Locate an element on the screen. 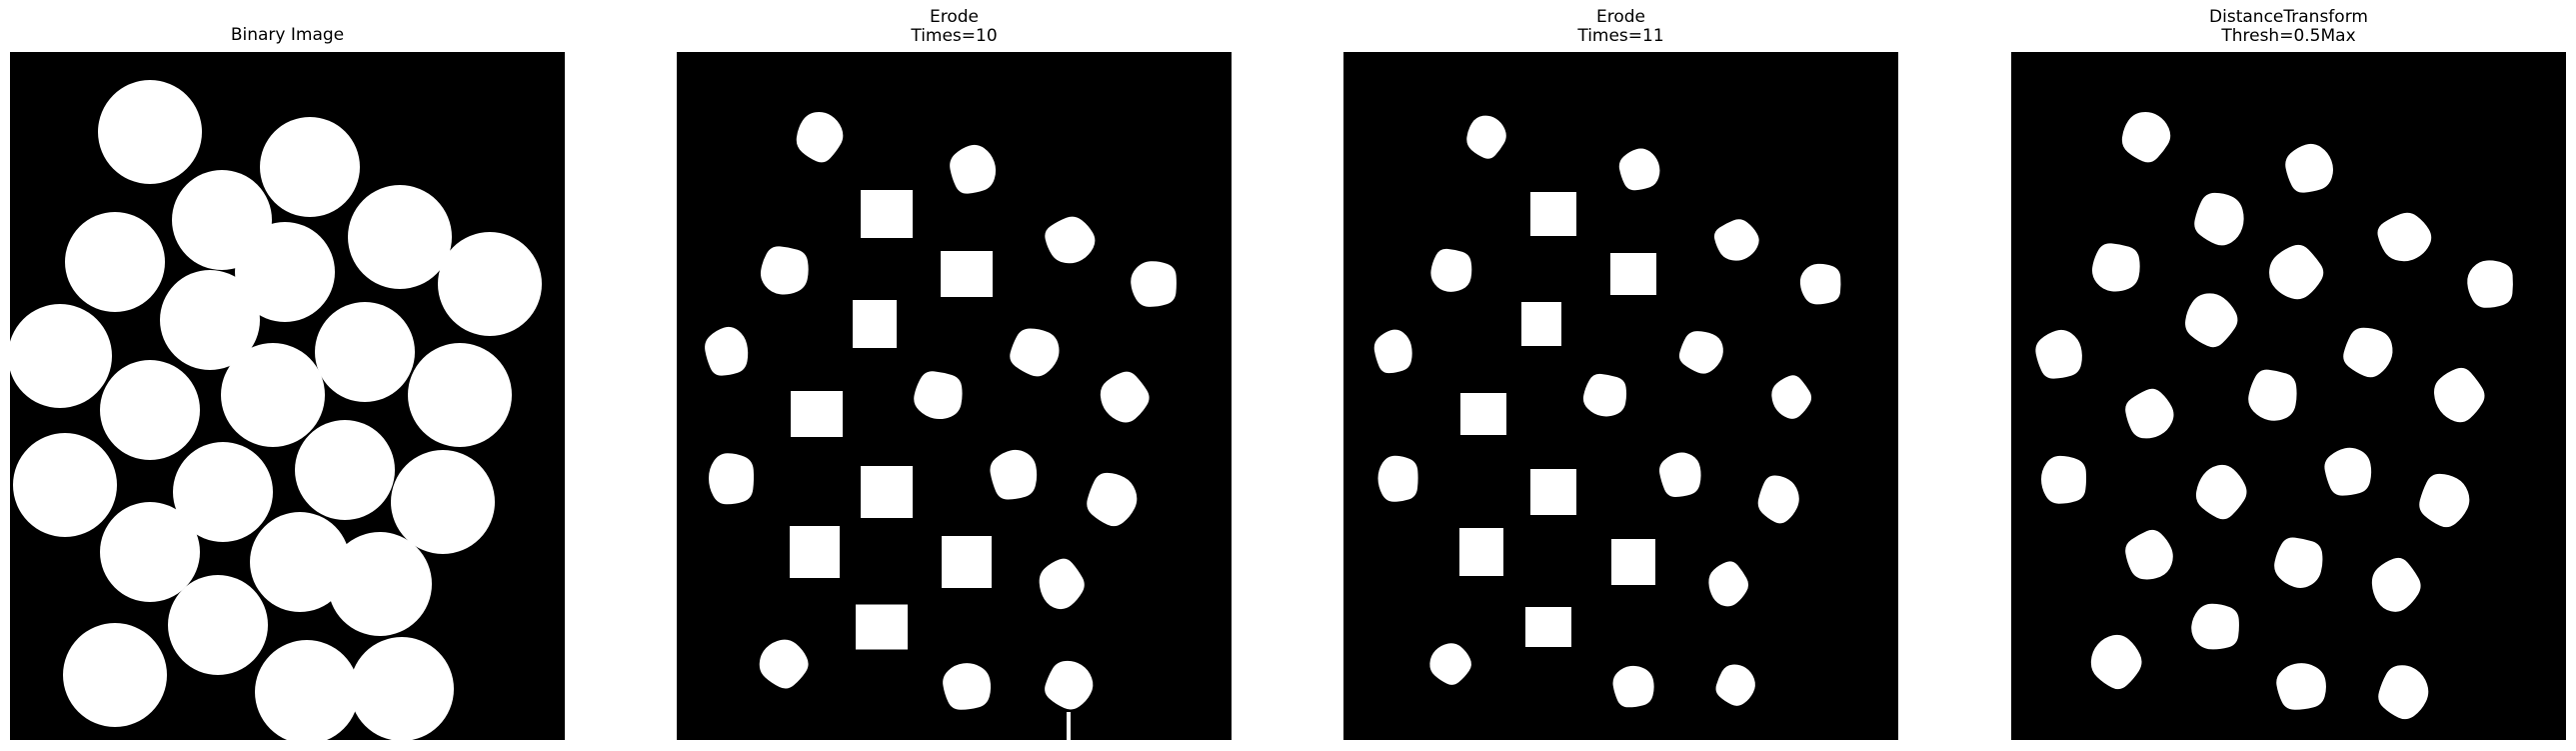  panel-title: Erode Times=10 is located at coordinates (954, 26).